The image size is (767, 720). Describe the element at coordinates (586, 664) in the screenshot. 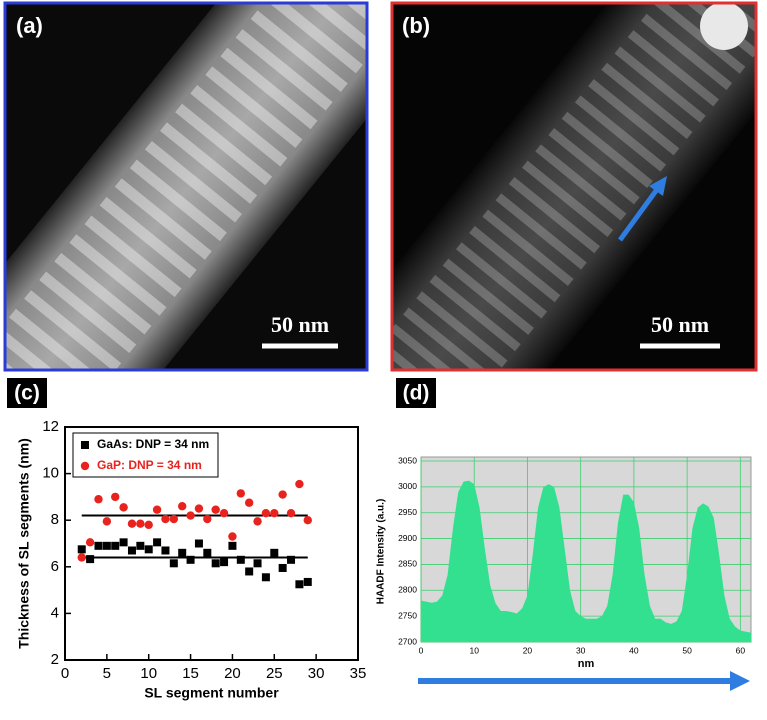

I see `x-axis-label: nm` at that location.